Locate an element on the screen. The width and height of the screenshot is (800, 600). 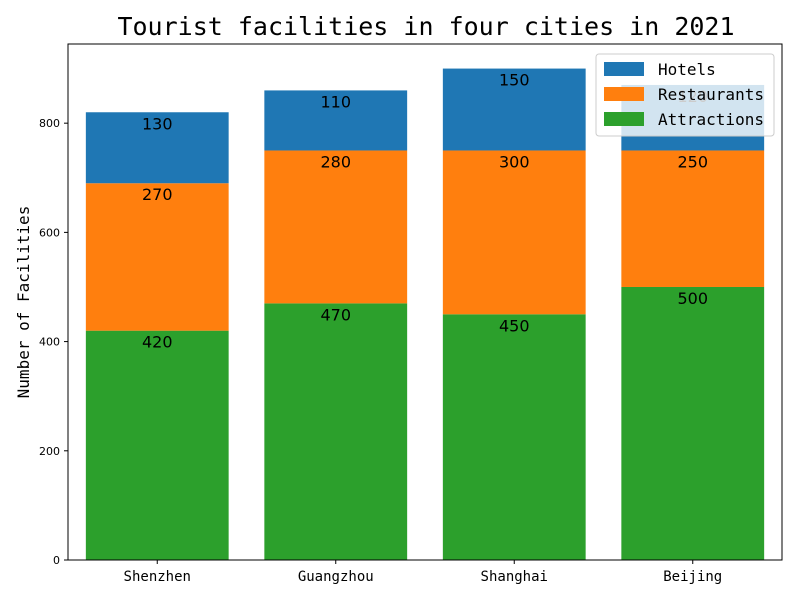
bar-attractions-shanghai is located at coordinates (514, 437).